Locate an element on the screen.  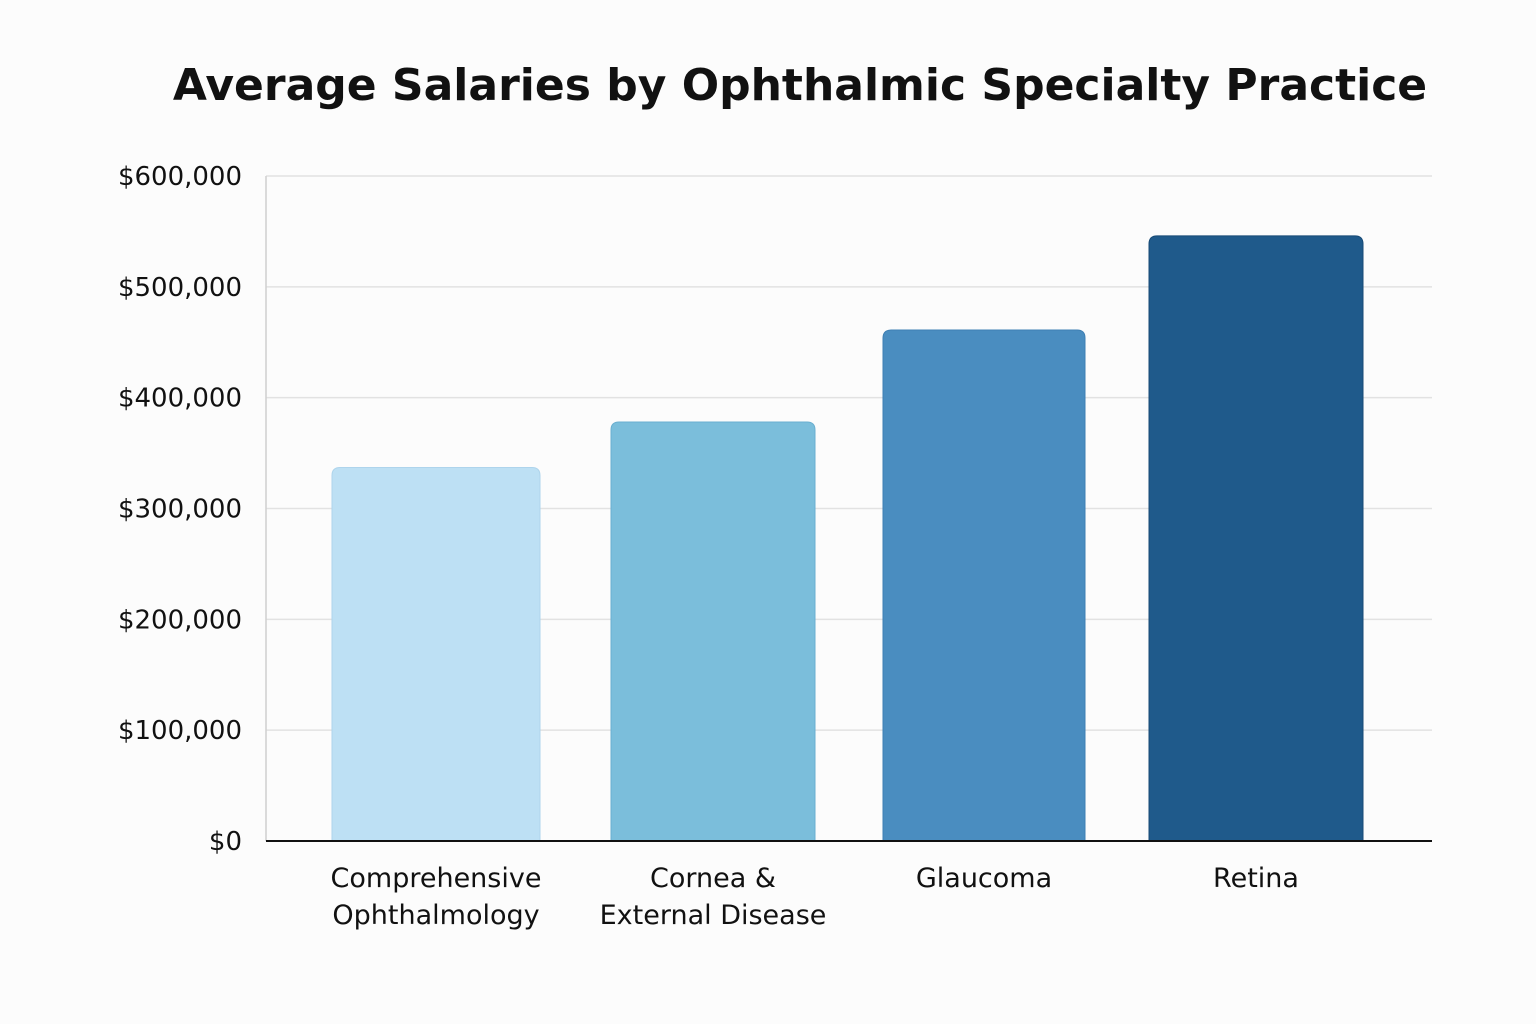
x-tick-label-line: Glaucoma is located at coordinates (984, 878).